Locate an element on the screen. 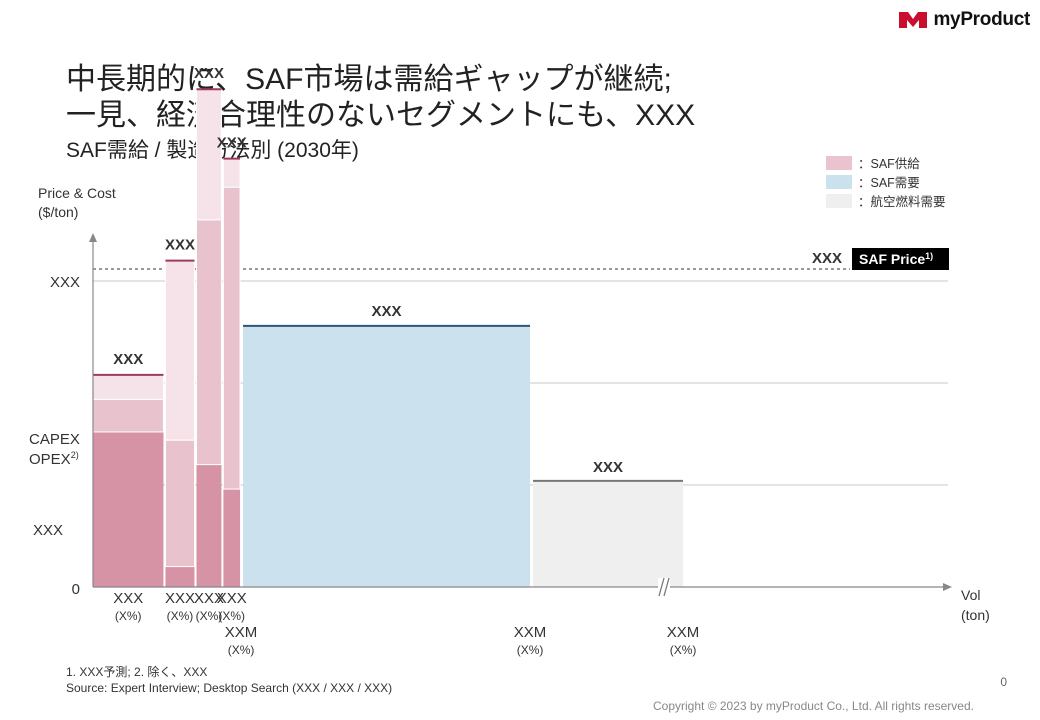 The height and width of the screenshot is (720, 1040). fuel-demand-total-label: XXX is located at coordinates (608, 467).